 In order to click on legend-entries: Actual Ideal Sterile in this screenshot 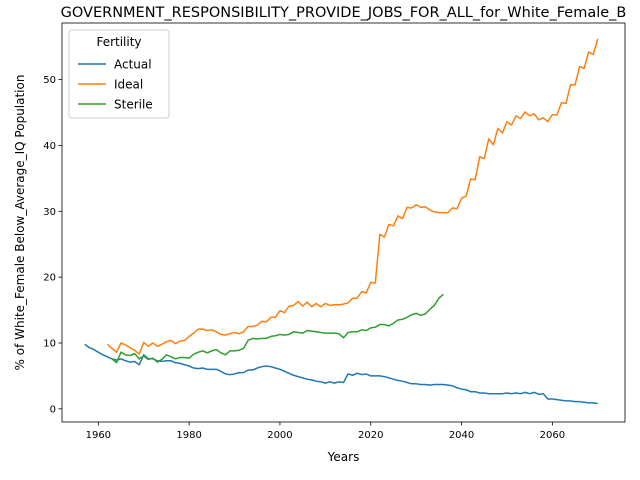, I will do `click(115, 84)`.